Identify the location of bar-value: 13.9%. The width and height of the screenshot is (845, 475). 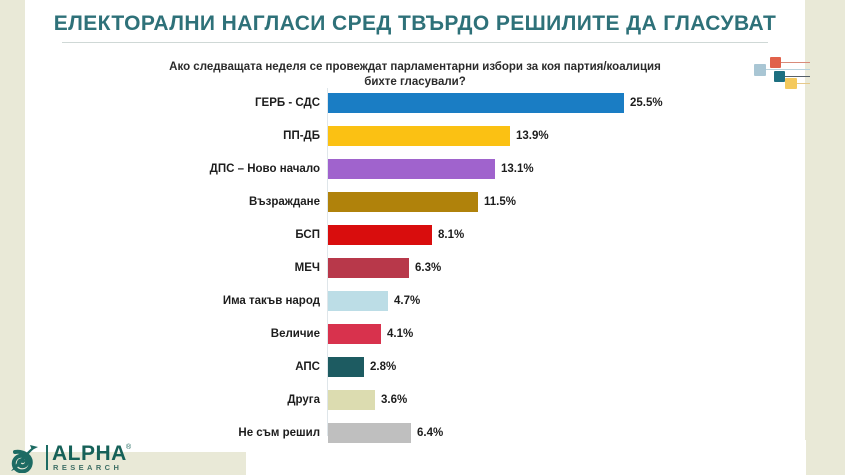
(532, 136).